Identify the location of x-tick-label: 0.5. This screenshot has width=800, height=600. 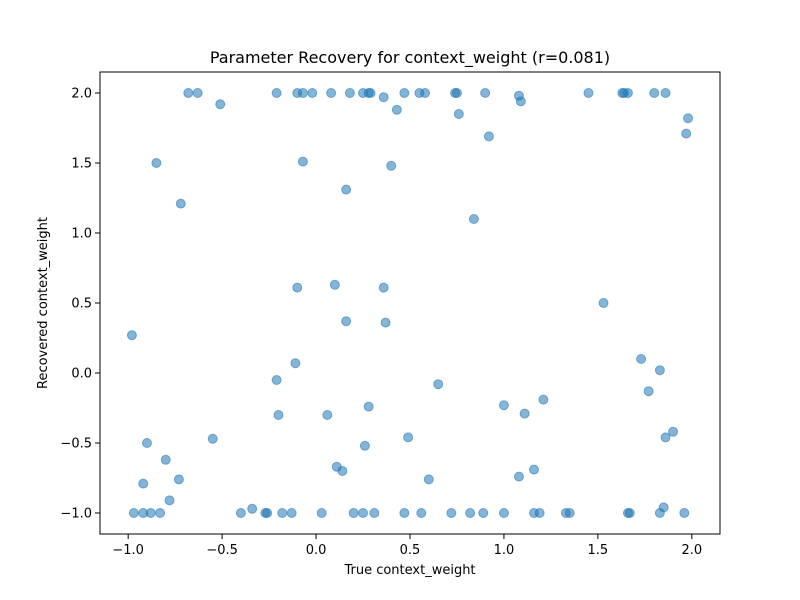
(410, 550).